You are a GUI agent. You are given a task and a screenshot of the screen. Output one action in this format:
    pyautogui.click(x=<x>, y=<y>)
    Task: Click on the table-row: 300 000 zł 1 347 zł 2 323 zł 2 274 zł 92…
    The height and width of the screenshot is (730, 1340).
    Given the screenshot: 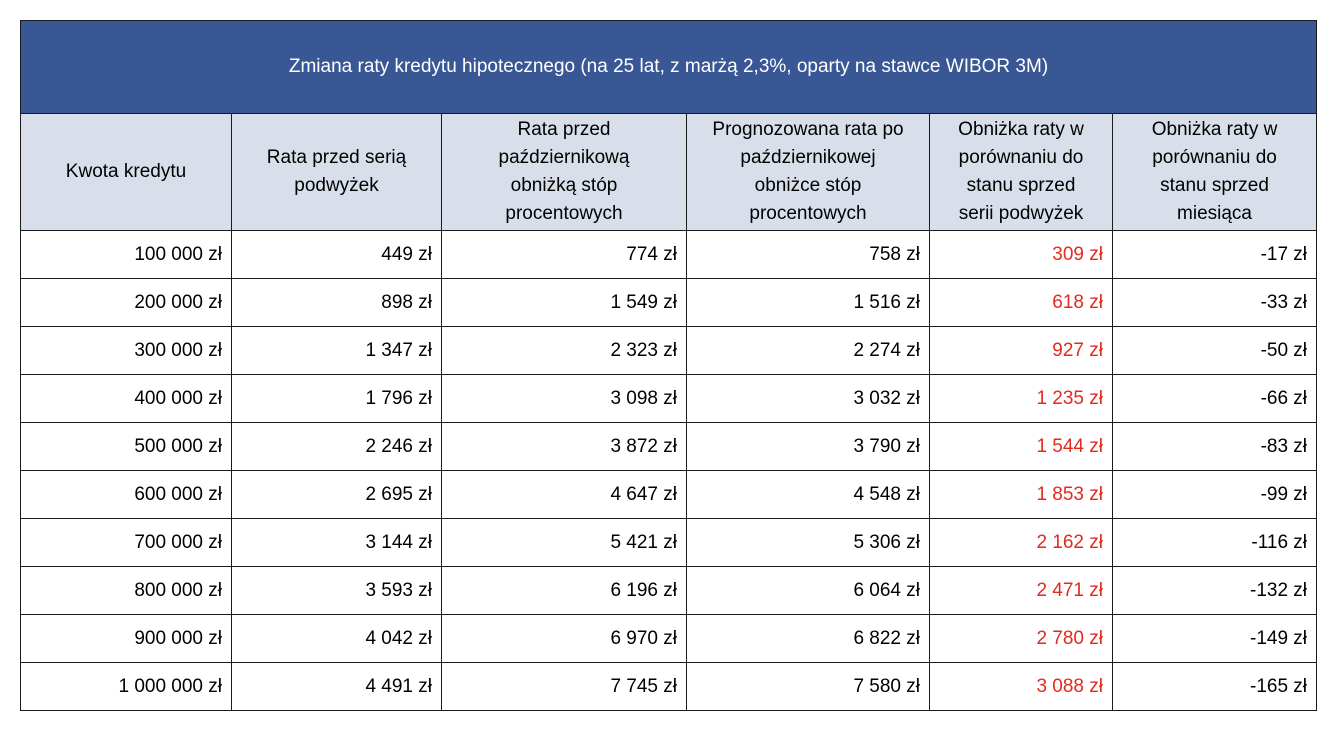 What is the action you would take?
    pyautogui.click(x=669, y=350)
    